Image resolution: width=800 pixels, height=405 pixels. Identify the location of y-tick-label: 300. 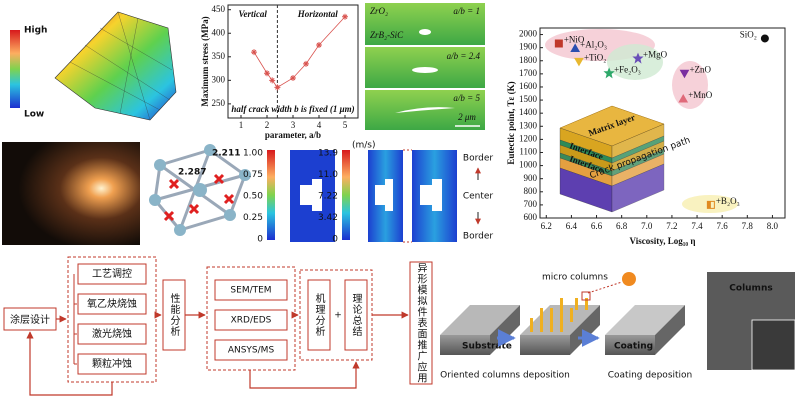
(219, 79).